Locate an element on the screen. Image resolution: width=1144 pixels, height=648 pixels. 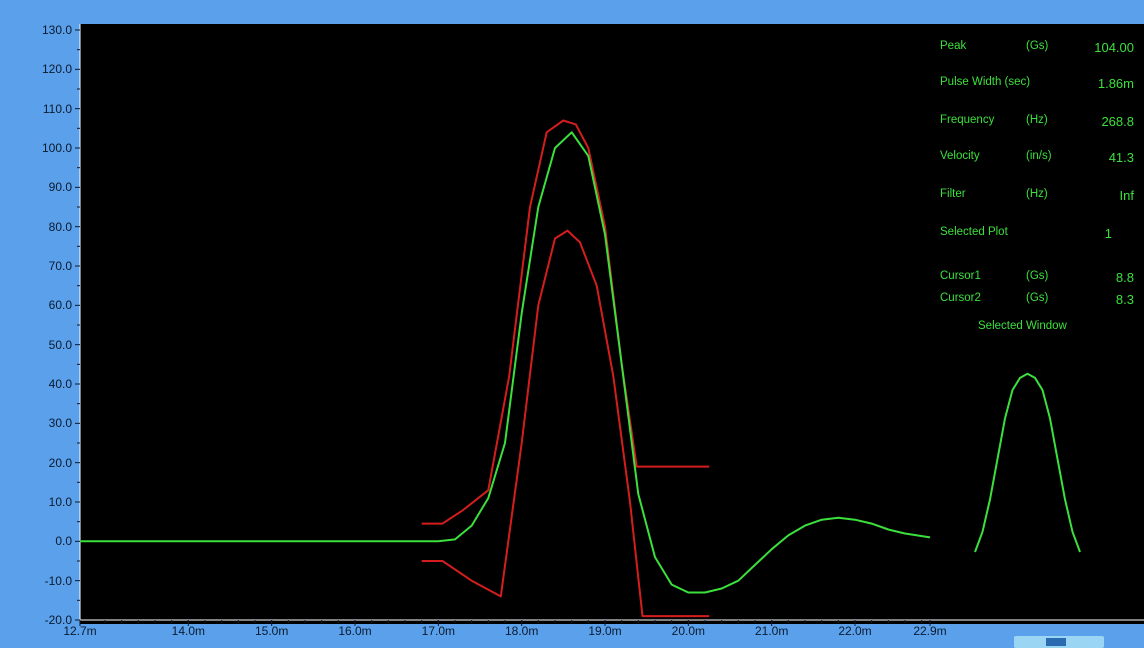
selected-window-label: Selected Window is located at coordinates (1022, 326).